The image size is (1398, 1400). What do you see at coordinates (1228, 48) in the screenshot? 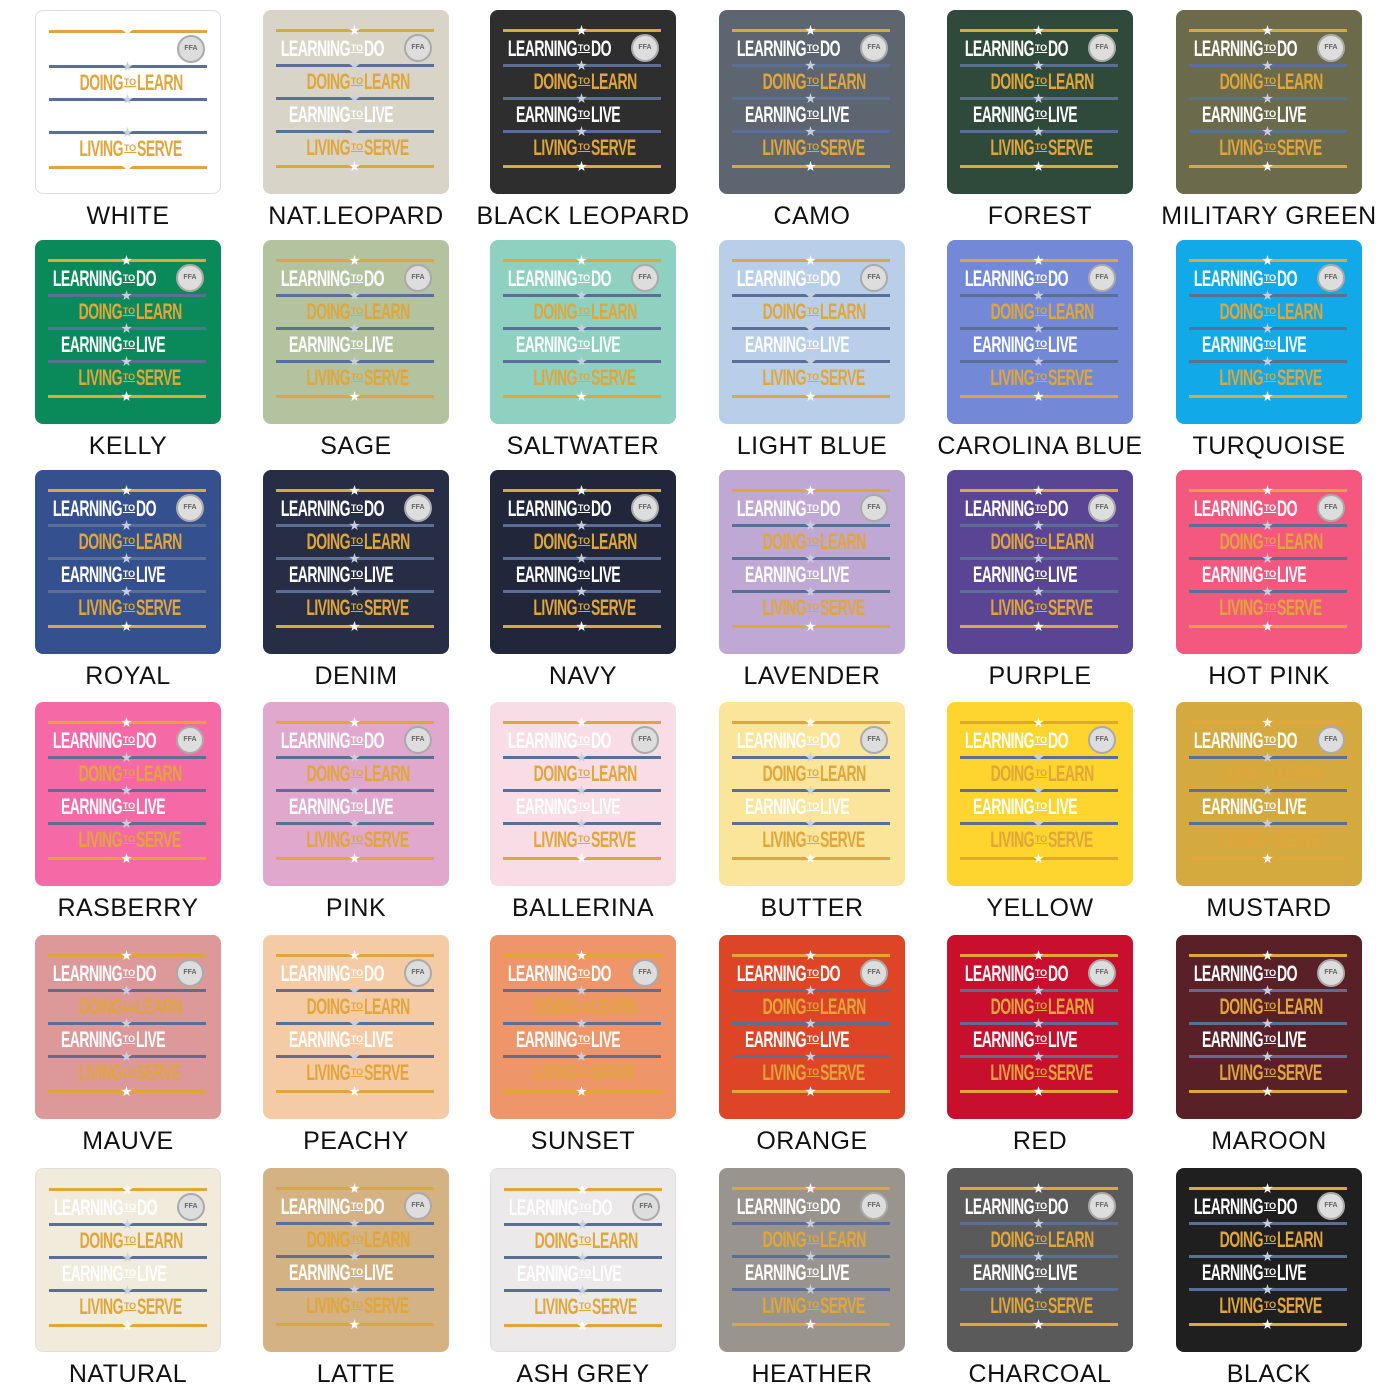
I see `slogan-word: LEARNING` at bounding box center [1228, 48].